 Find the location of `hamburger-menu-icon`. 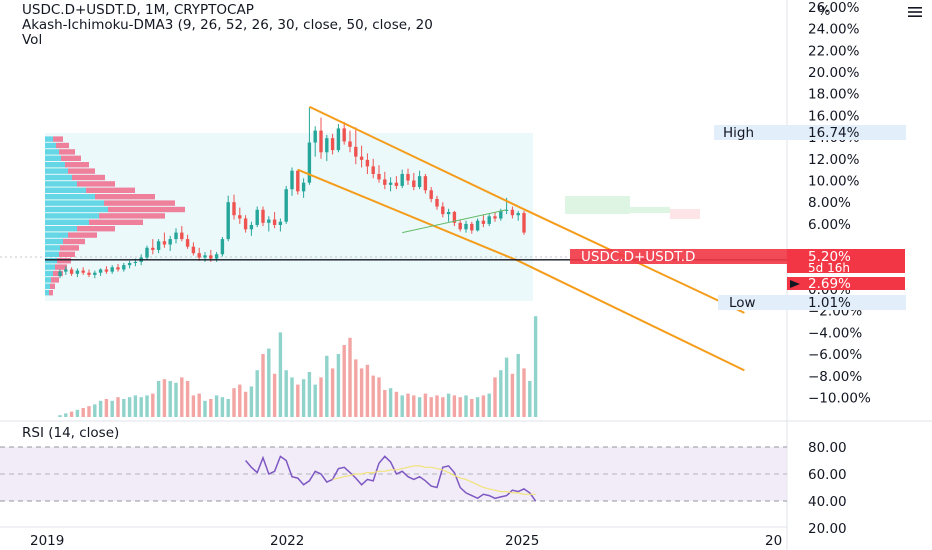

hamburger-menu-icon is located at coordinates (915, 12).